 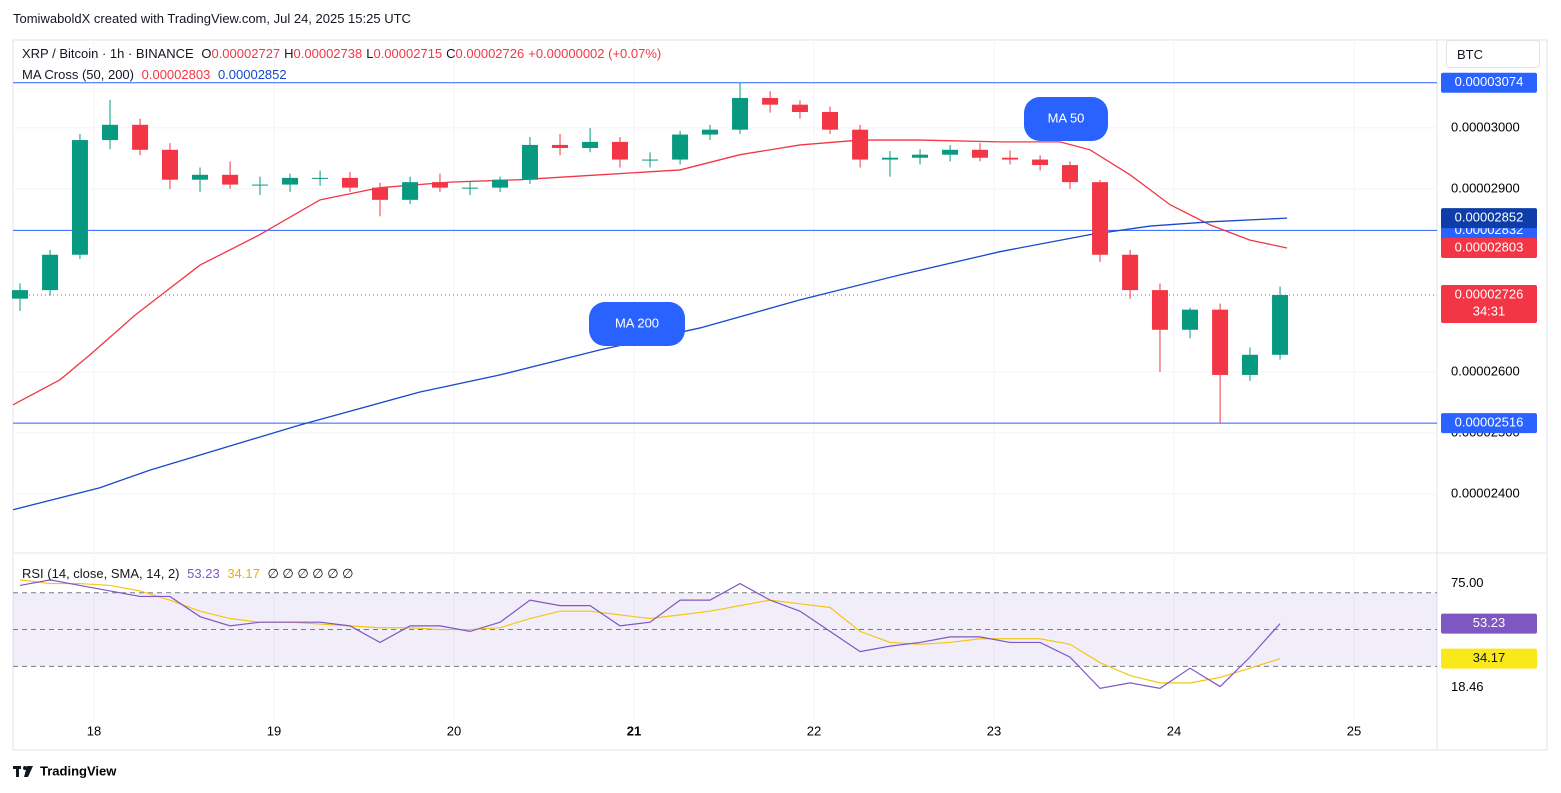 I want to click on x-tick-label: 23, so click(x=994, y=730).